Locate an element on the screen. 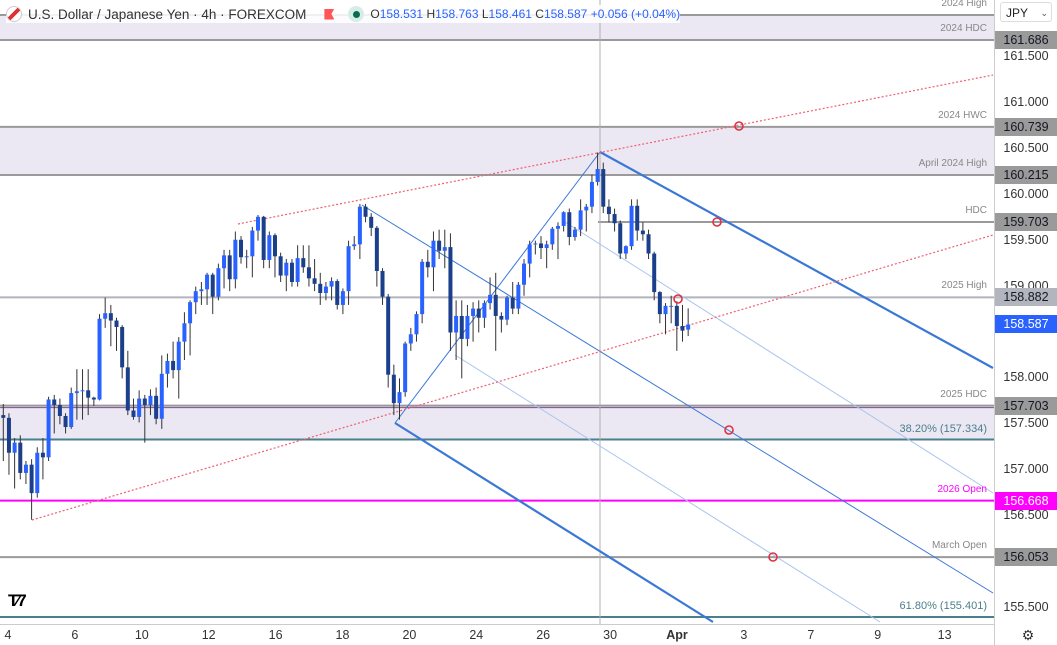  price-tick: 157.500 is located at coordinates (1026, 423).